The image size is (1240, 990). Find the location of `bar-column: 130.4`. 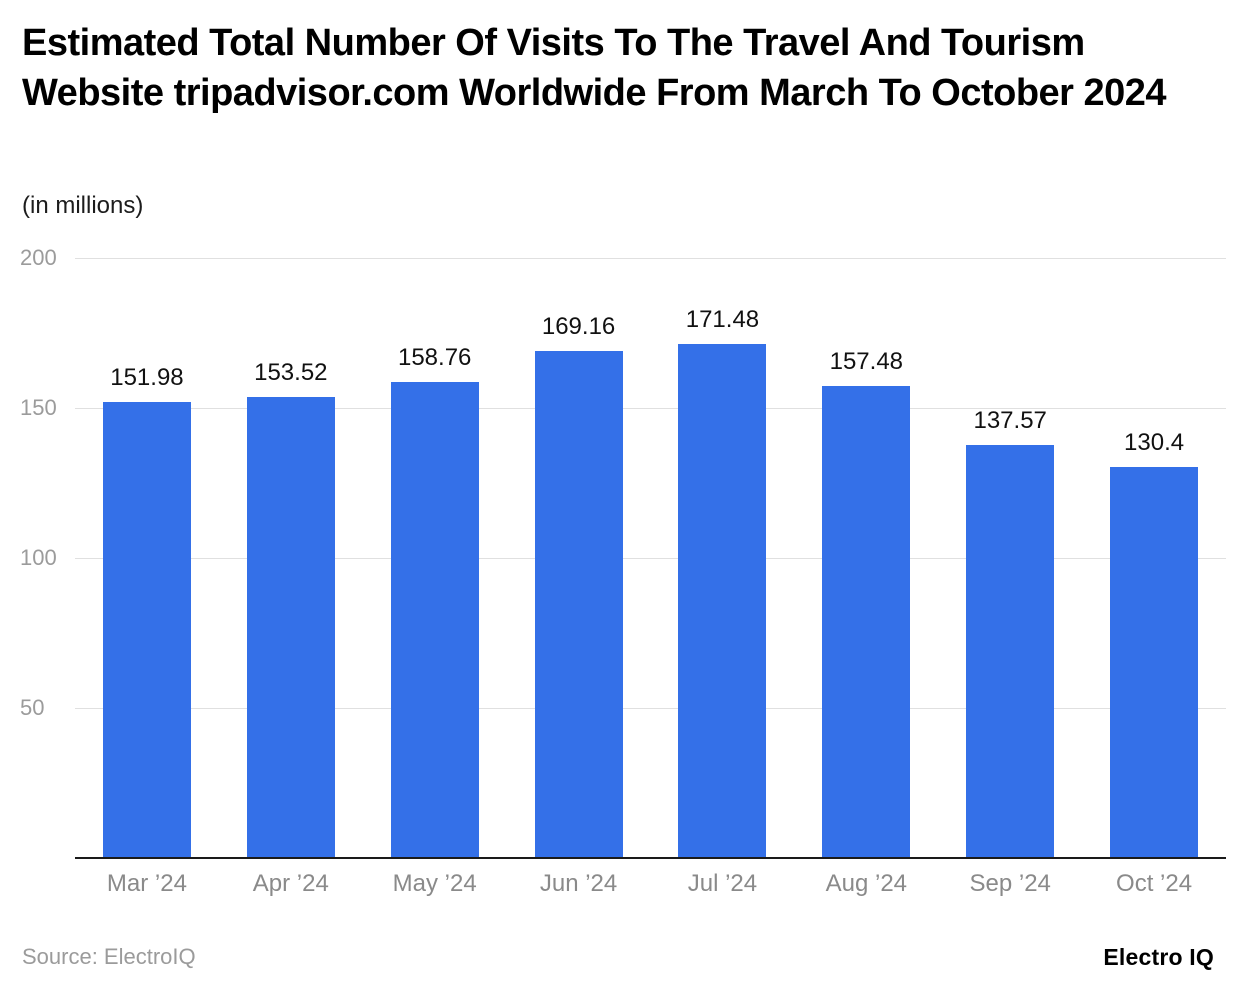

bar-column: 130.4 is located at coordinates (1154, 558).